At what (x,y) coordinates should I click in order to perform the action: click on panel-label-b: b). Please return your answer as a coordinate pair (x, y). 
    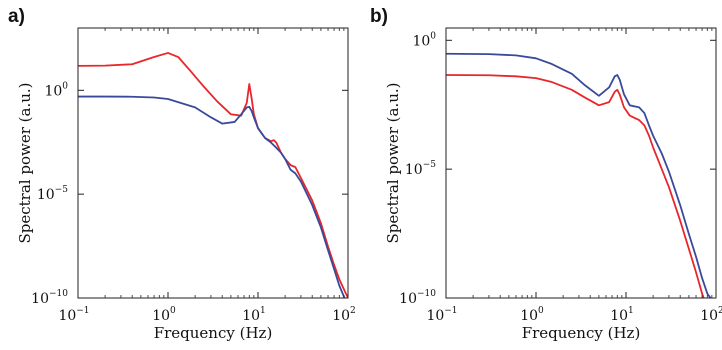
    Looking at the image, I should click on (379, 16).